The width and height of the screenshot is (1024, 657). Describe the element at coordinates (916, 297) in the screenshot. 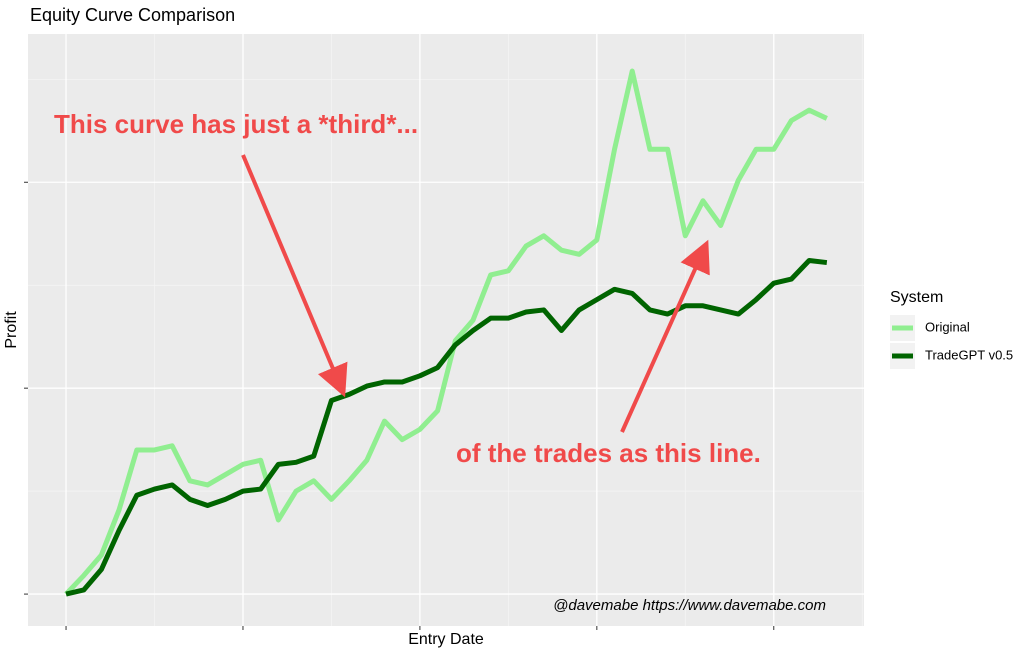

I see `legend-title: System` at that location.